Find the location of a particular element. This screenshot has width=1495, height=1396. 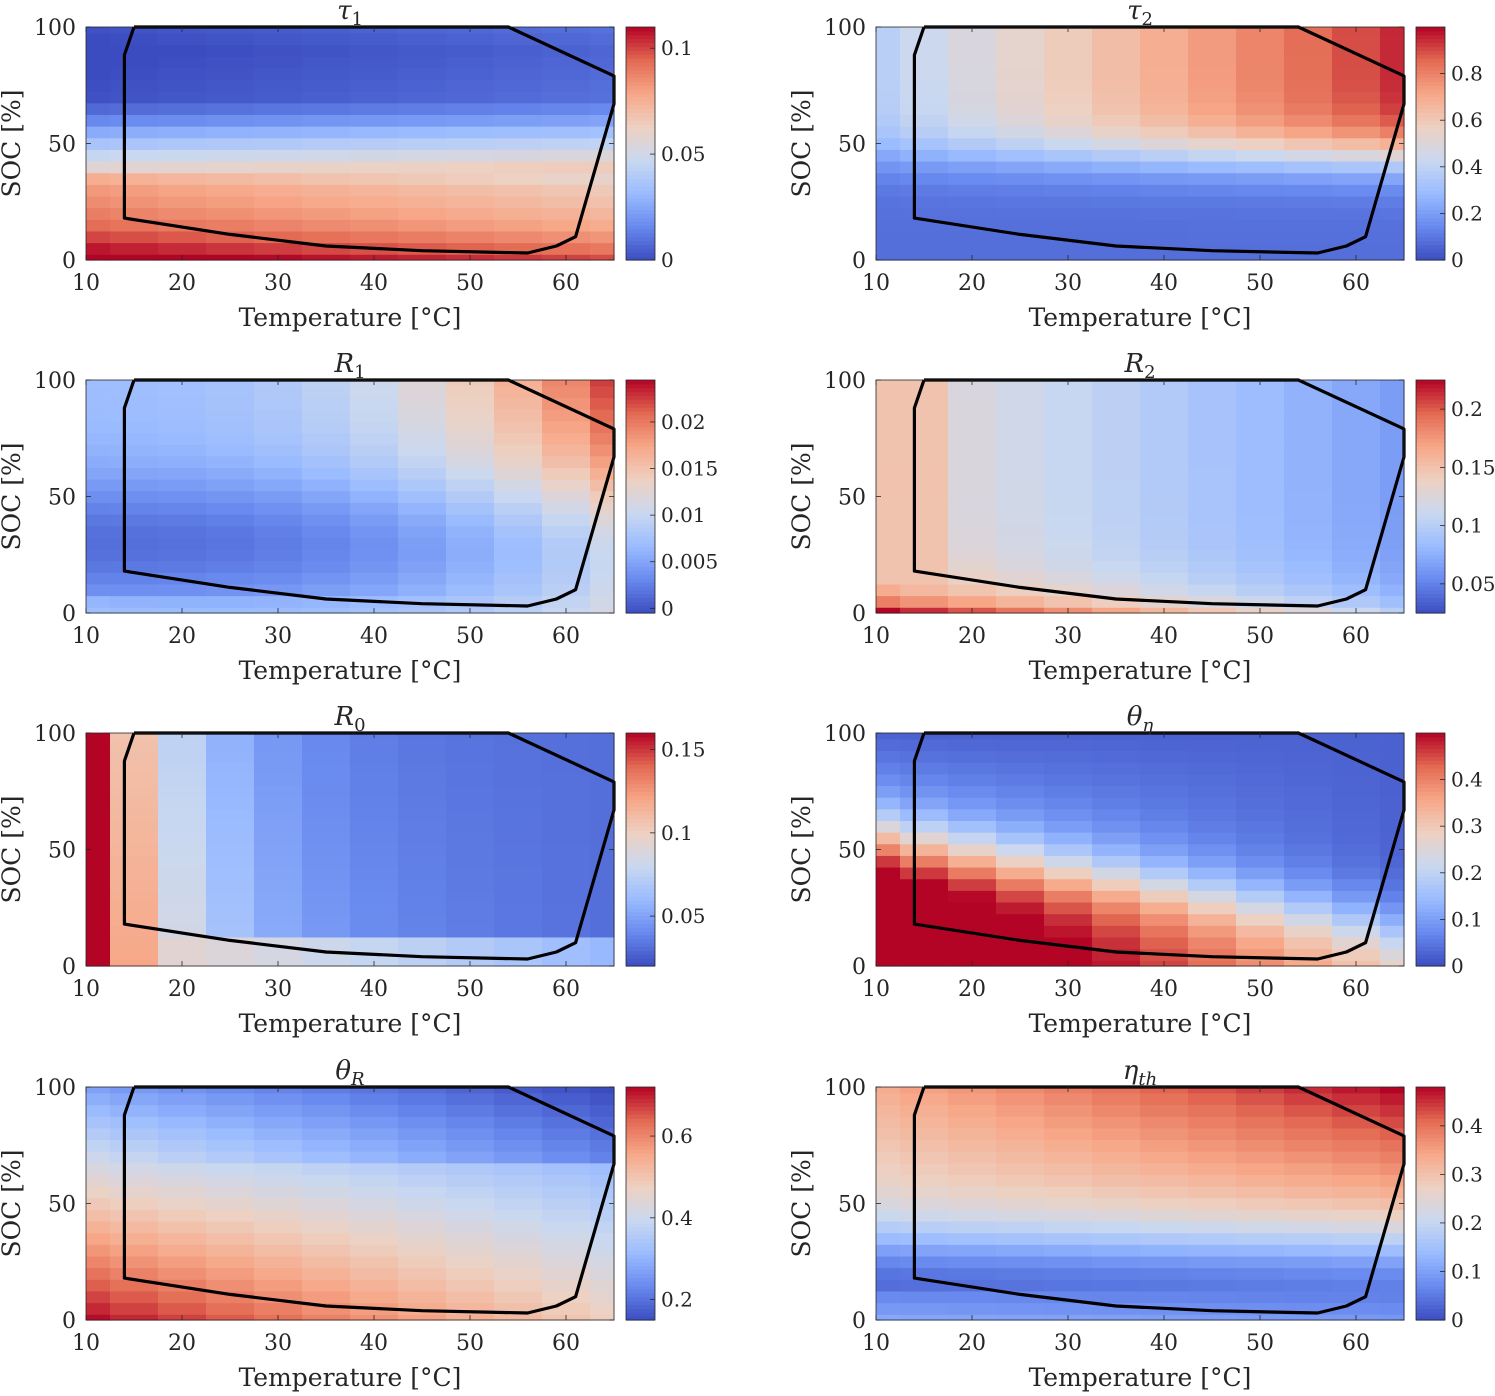

y-axis-label: SOC [%] is located at coordinates (13, 1204).